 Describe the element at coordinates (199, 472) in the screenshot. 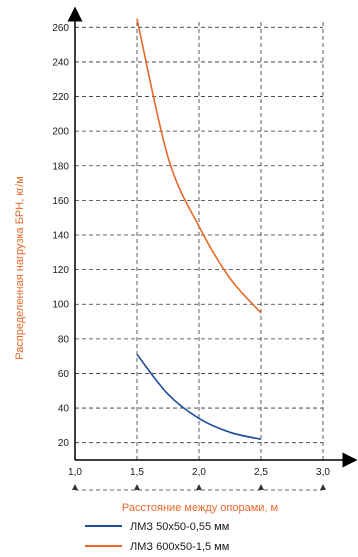

I see `x-tick-label: 2,0` at that location.